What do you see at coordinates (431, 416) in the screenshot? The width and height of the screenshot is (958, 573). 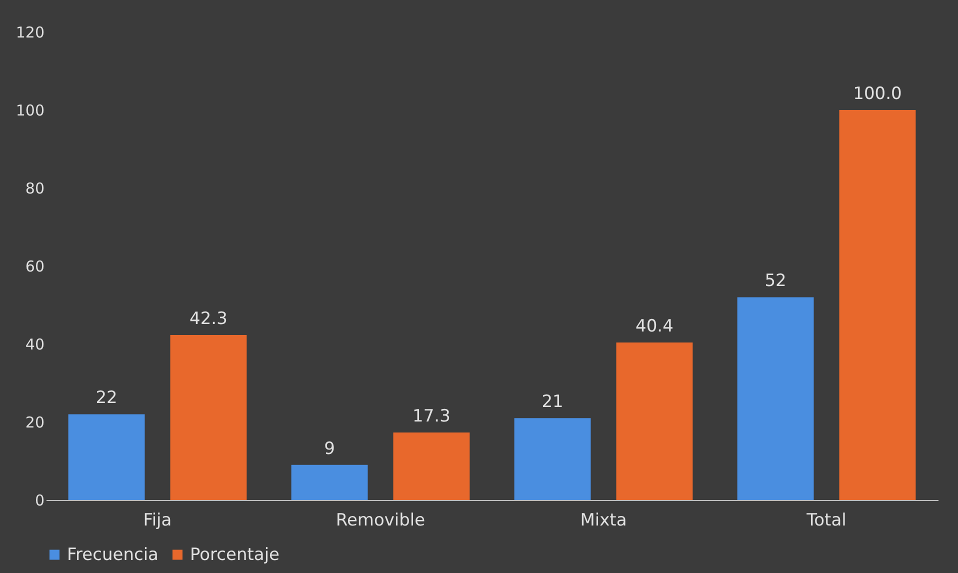 I see `data-label: 17.3` at bounding box center [431, 416].